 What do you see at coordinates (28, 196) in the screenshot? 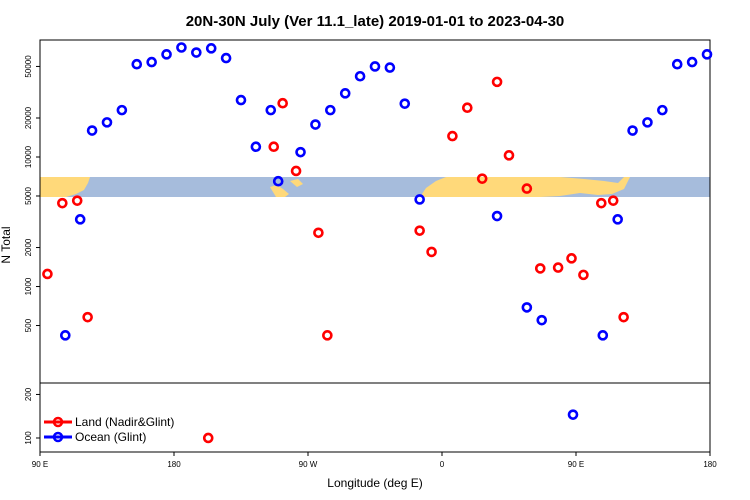
I see `y-tick-label: 5000` at bounding box center [28, 196].